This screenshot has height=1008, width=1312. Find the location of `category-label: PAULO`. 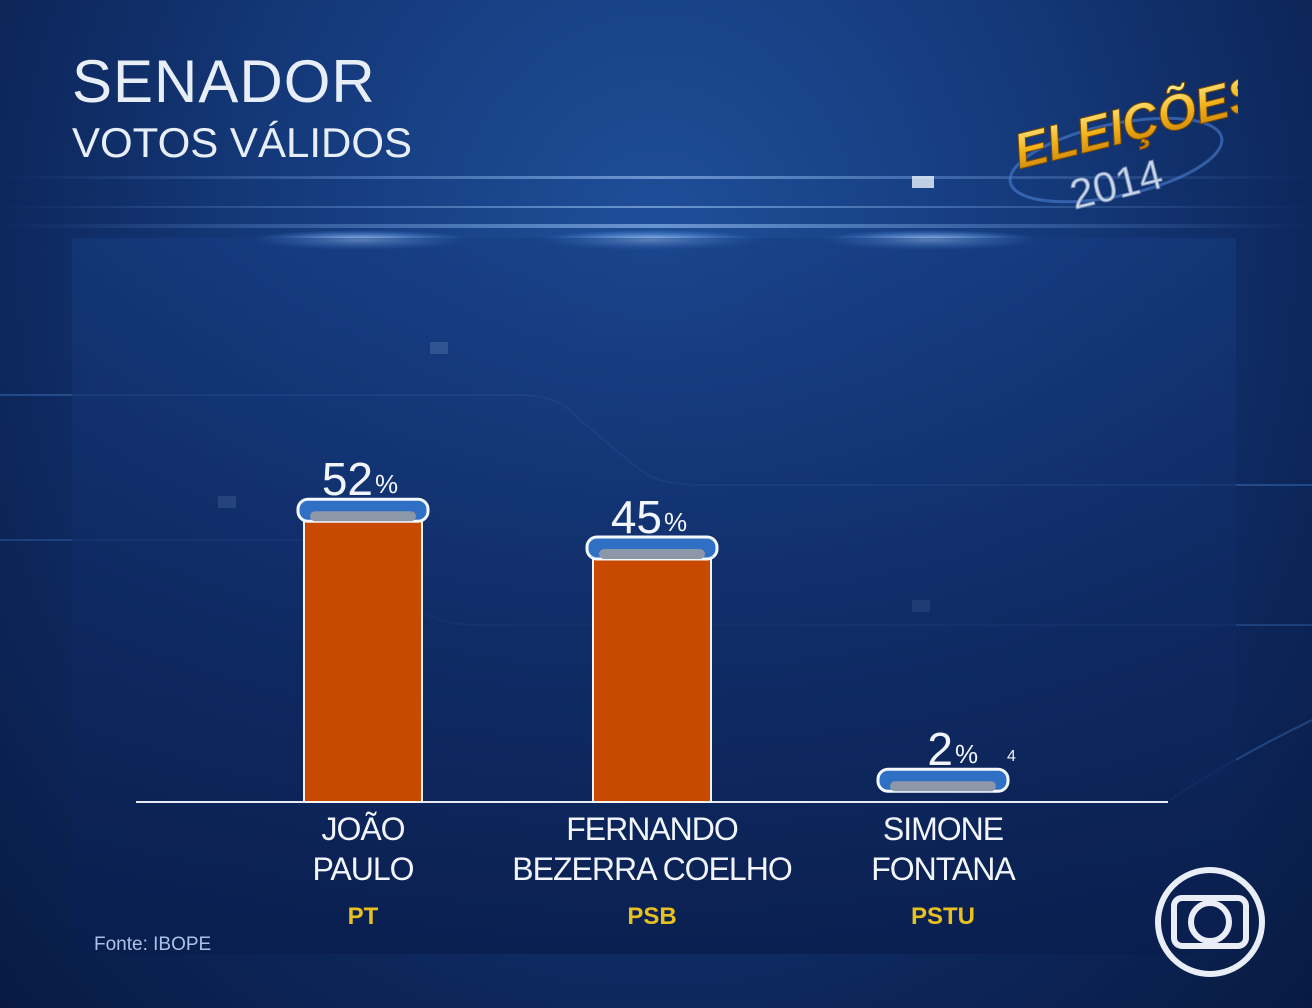

category-label: PAULO is located at coordinates (362, 869).